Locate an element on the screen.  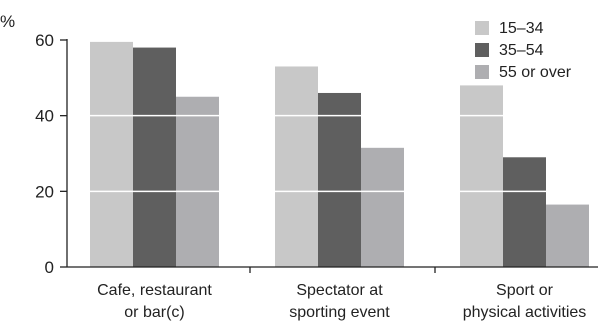
legend-label-3: 55 or over is located at coordinates (535, 72).